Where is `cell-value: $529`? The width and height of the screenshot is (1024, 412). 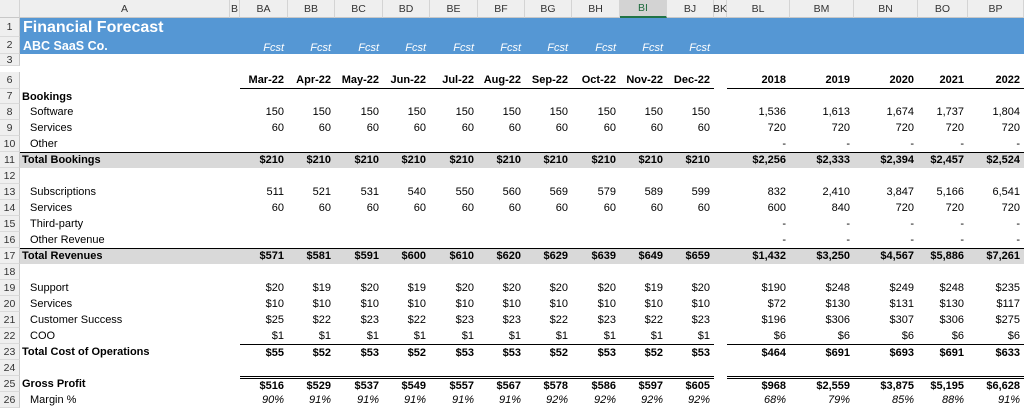
cell-value: $529 is located at coordinates (311, 384).